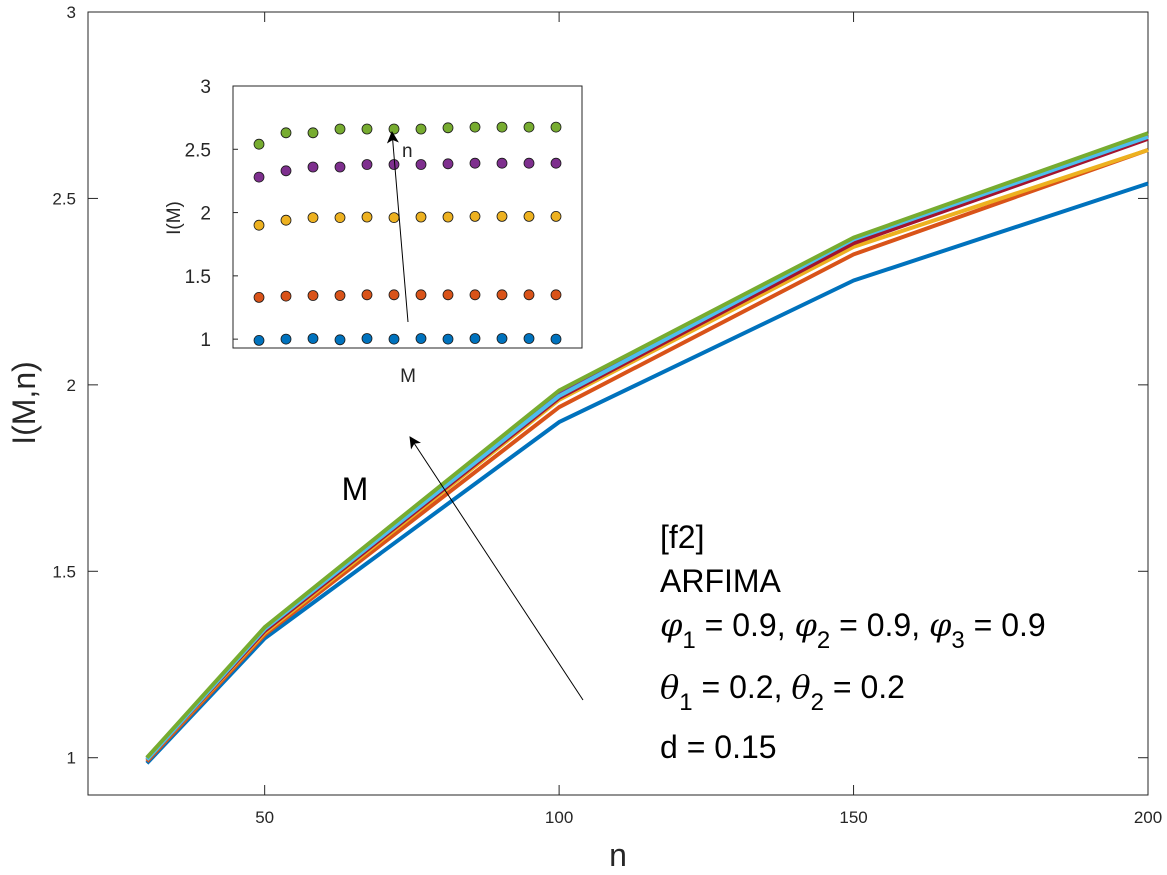 The image size is (1167, 875). Describe the element at coordinates (198, 277) in the screenshot. I see `inset-y-tick-label: 1.5` at that location.